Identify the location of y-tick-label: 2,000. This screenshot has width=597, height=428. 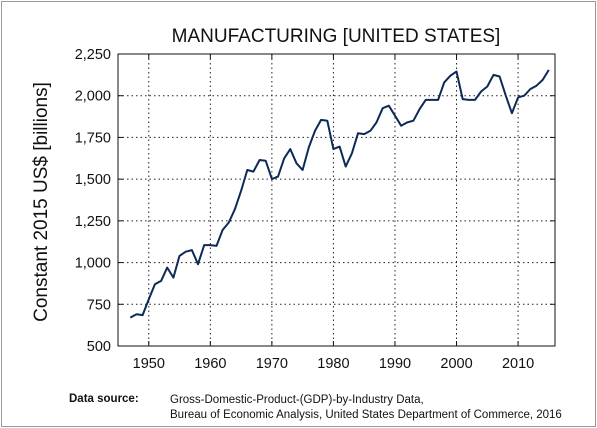
(93, 97).